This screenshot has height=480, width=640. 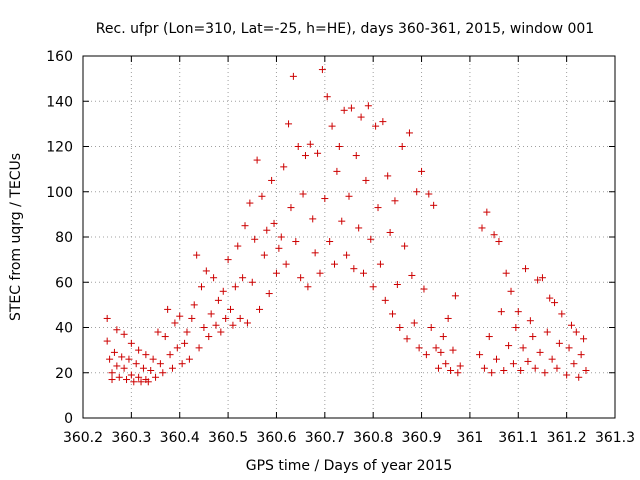 What do you see at coordinates (64, 283) in the screenshot?
I see `y-tick-label: 60` at bounding box center [64, 283].